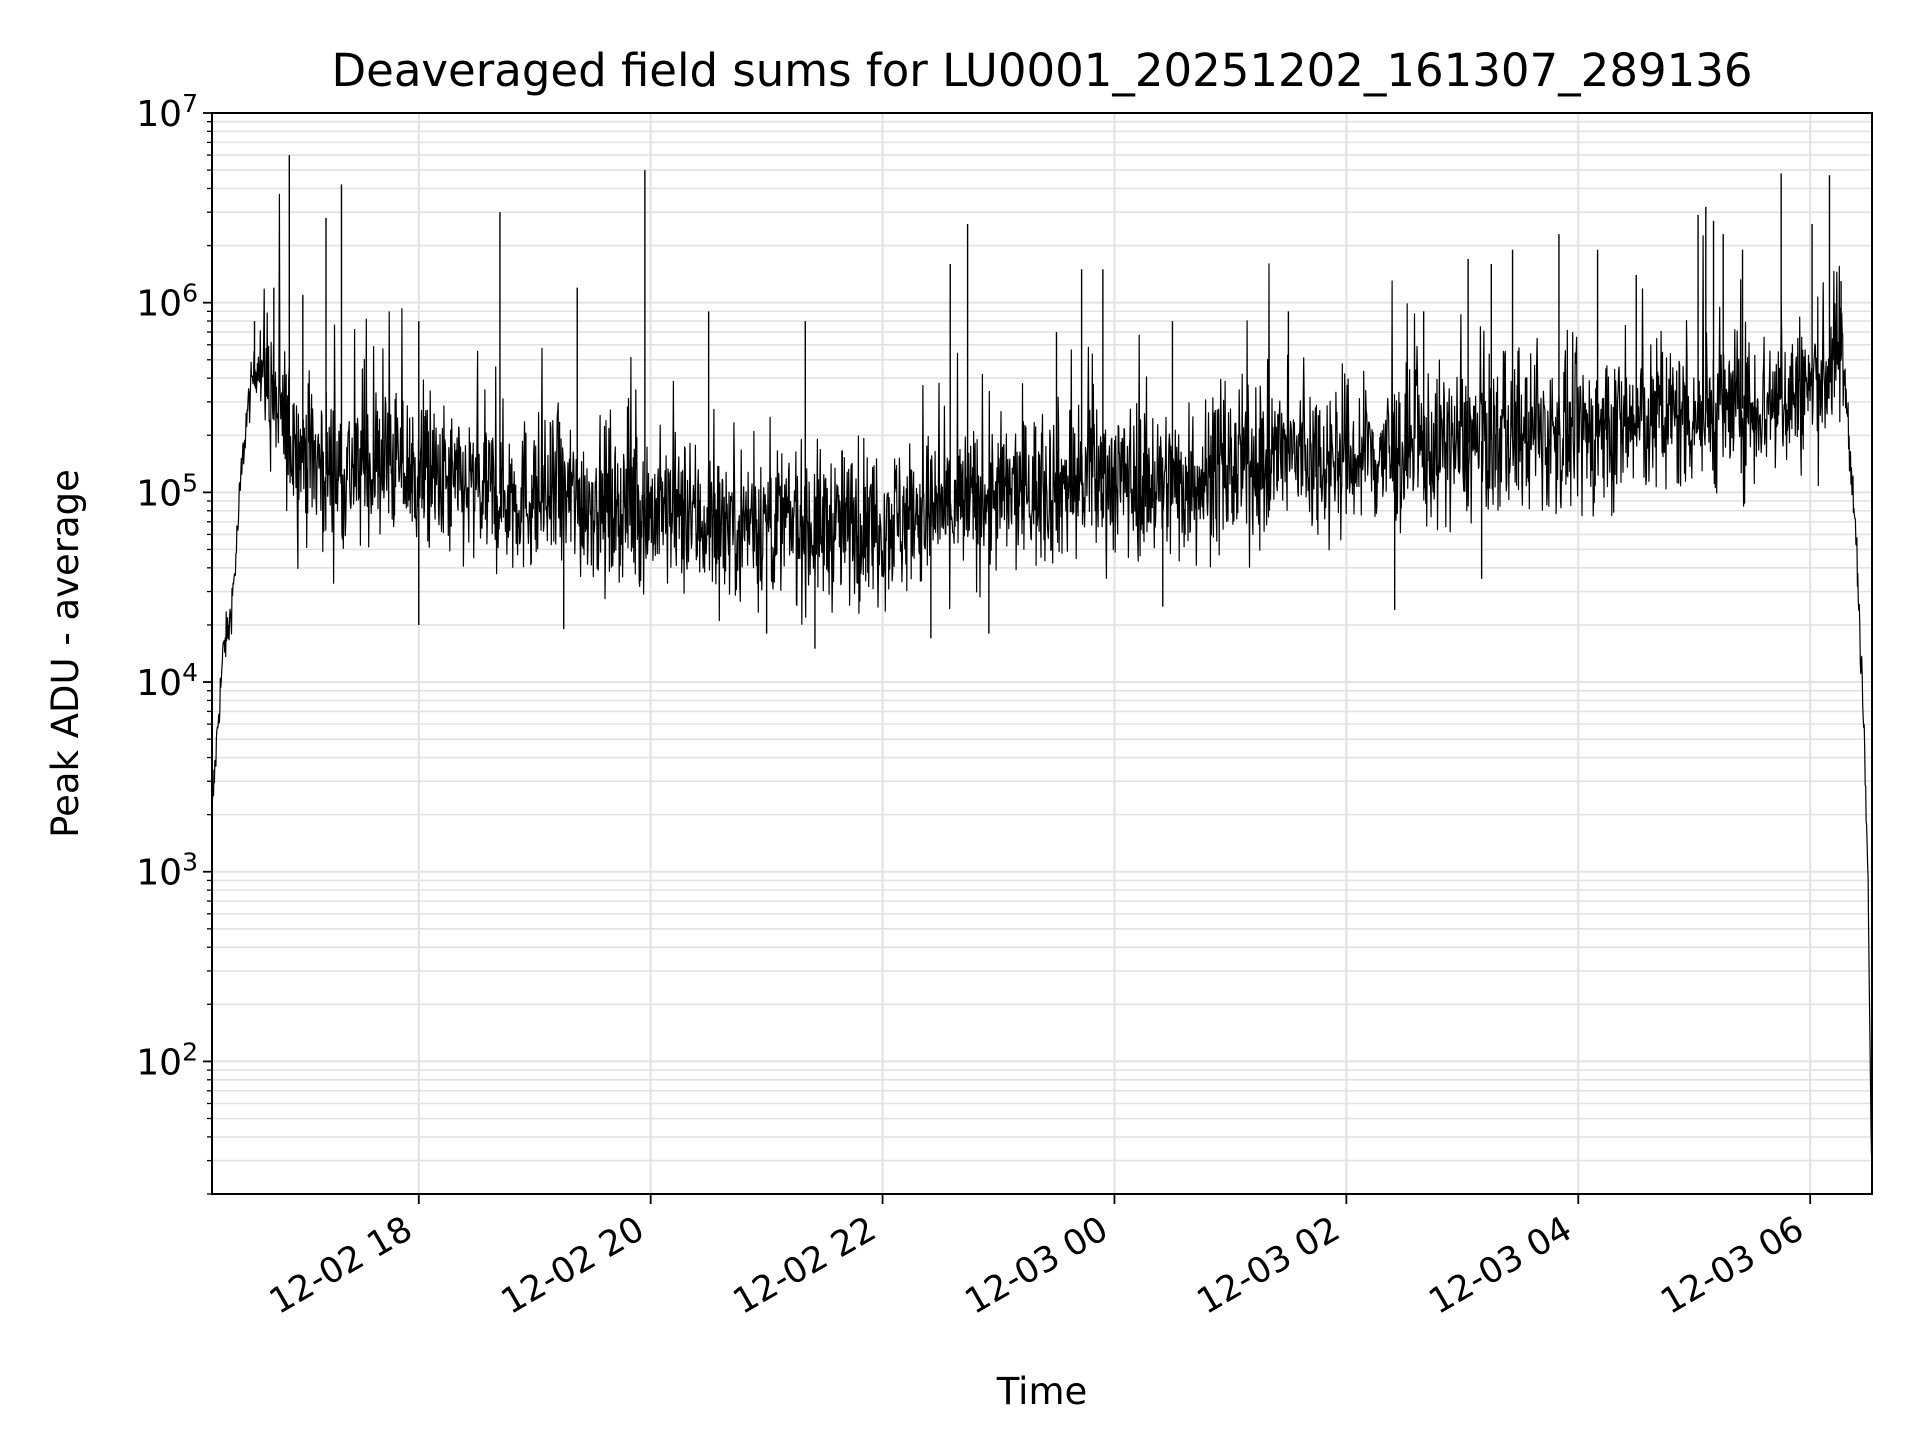  Describe the element at coordinates (167, 301) in the screenshot. I see `y-tick-label: 10⁶` at that location.